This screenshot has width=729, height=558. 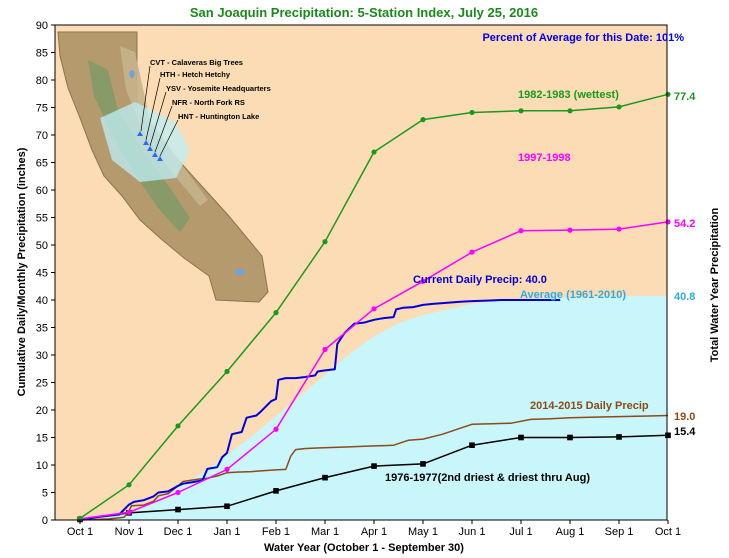 I want to click on y-tick-label: 15, so click(x=42, y=439).